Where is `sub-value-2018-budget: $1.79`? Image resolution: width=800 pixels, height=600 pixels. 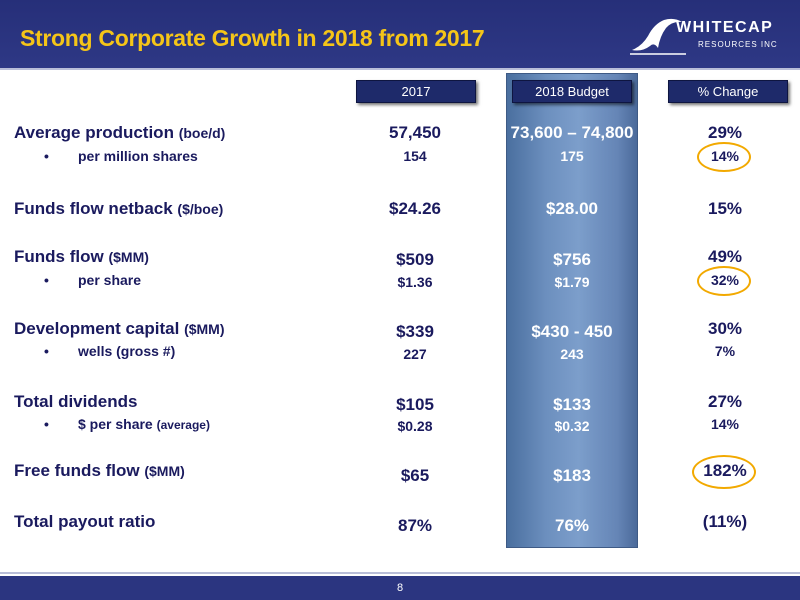
sub-value-2018-budget: $1.79 is located at coordinates (572, 282).